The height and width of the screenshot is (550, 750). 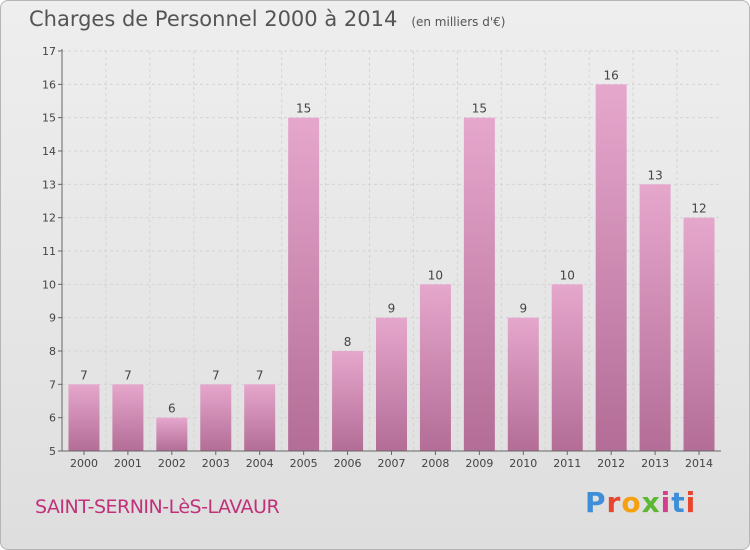 I want to click on x-tick-label: 2009, so click(x=479, y=463).